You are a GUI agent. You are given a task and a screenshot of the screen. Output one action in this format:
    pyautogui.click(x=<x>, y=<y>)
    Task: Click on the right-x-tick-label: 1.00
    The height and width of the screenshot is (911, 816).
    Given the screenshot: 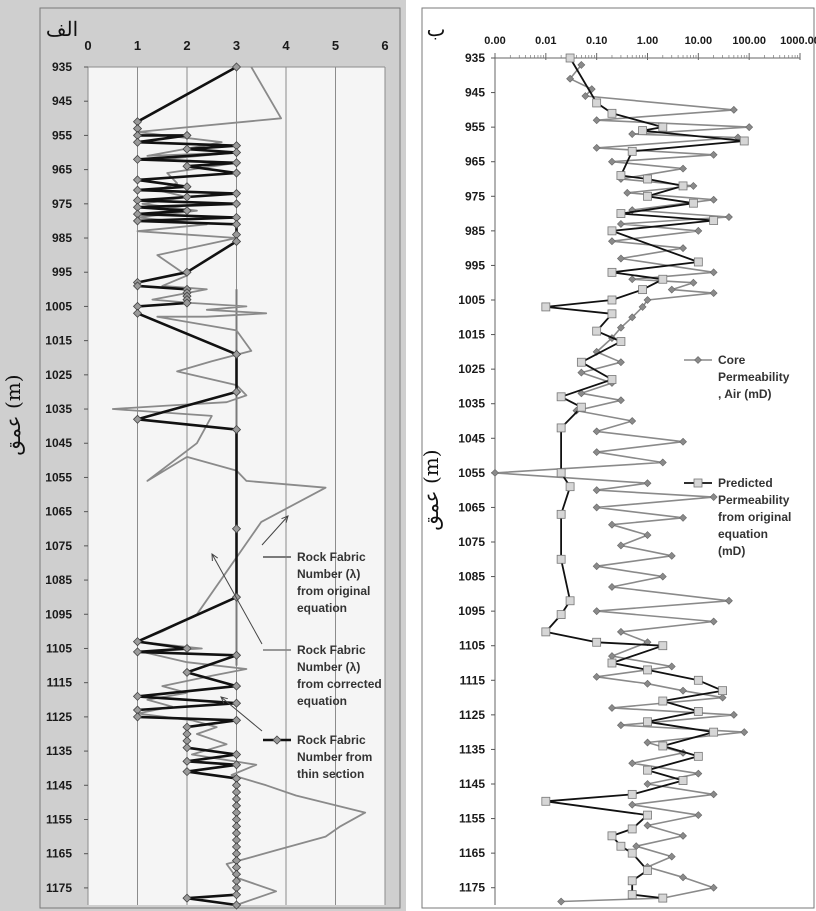 What is the action you would take?
    pyautogui.click(x=647, y=41)
    